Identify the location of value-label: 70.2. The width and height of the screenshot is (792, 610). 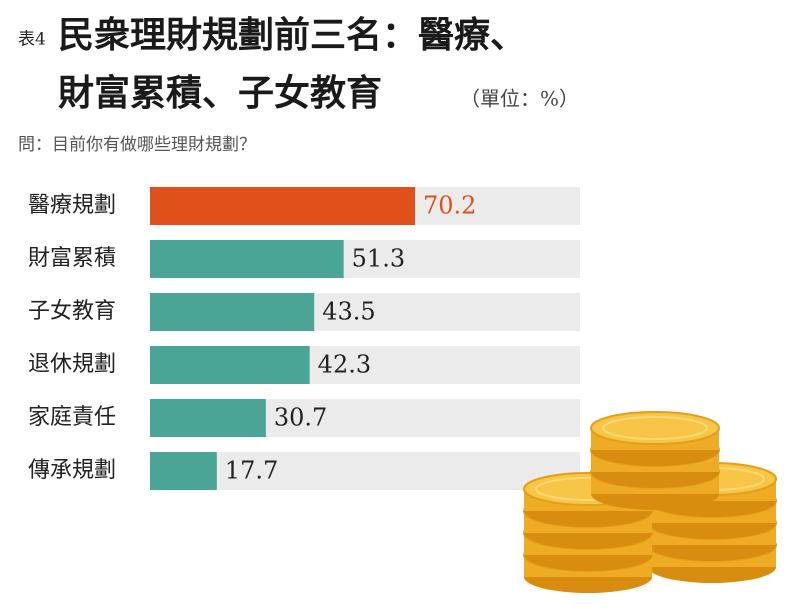
(449, 206).